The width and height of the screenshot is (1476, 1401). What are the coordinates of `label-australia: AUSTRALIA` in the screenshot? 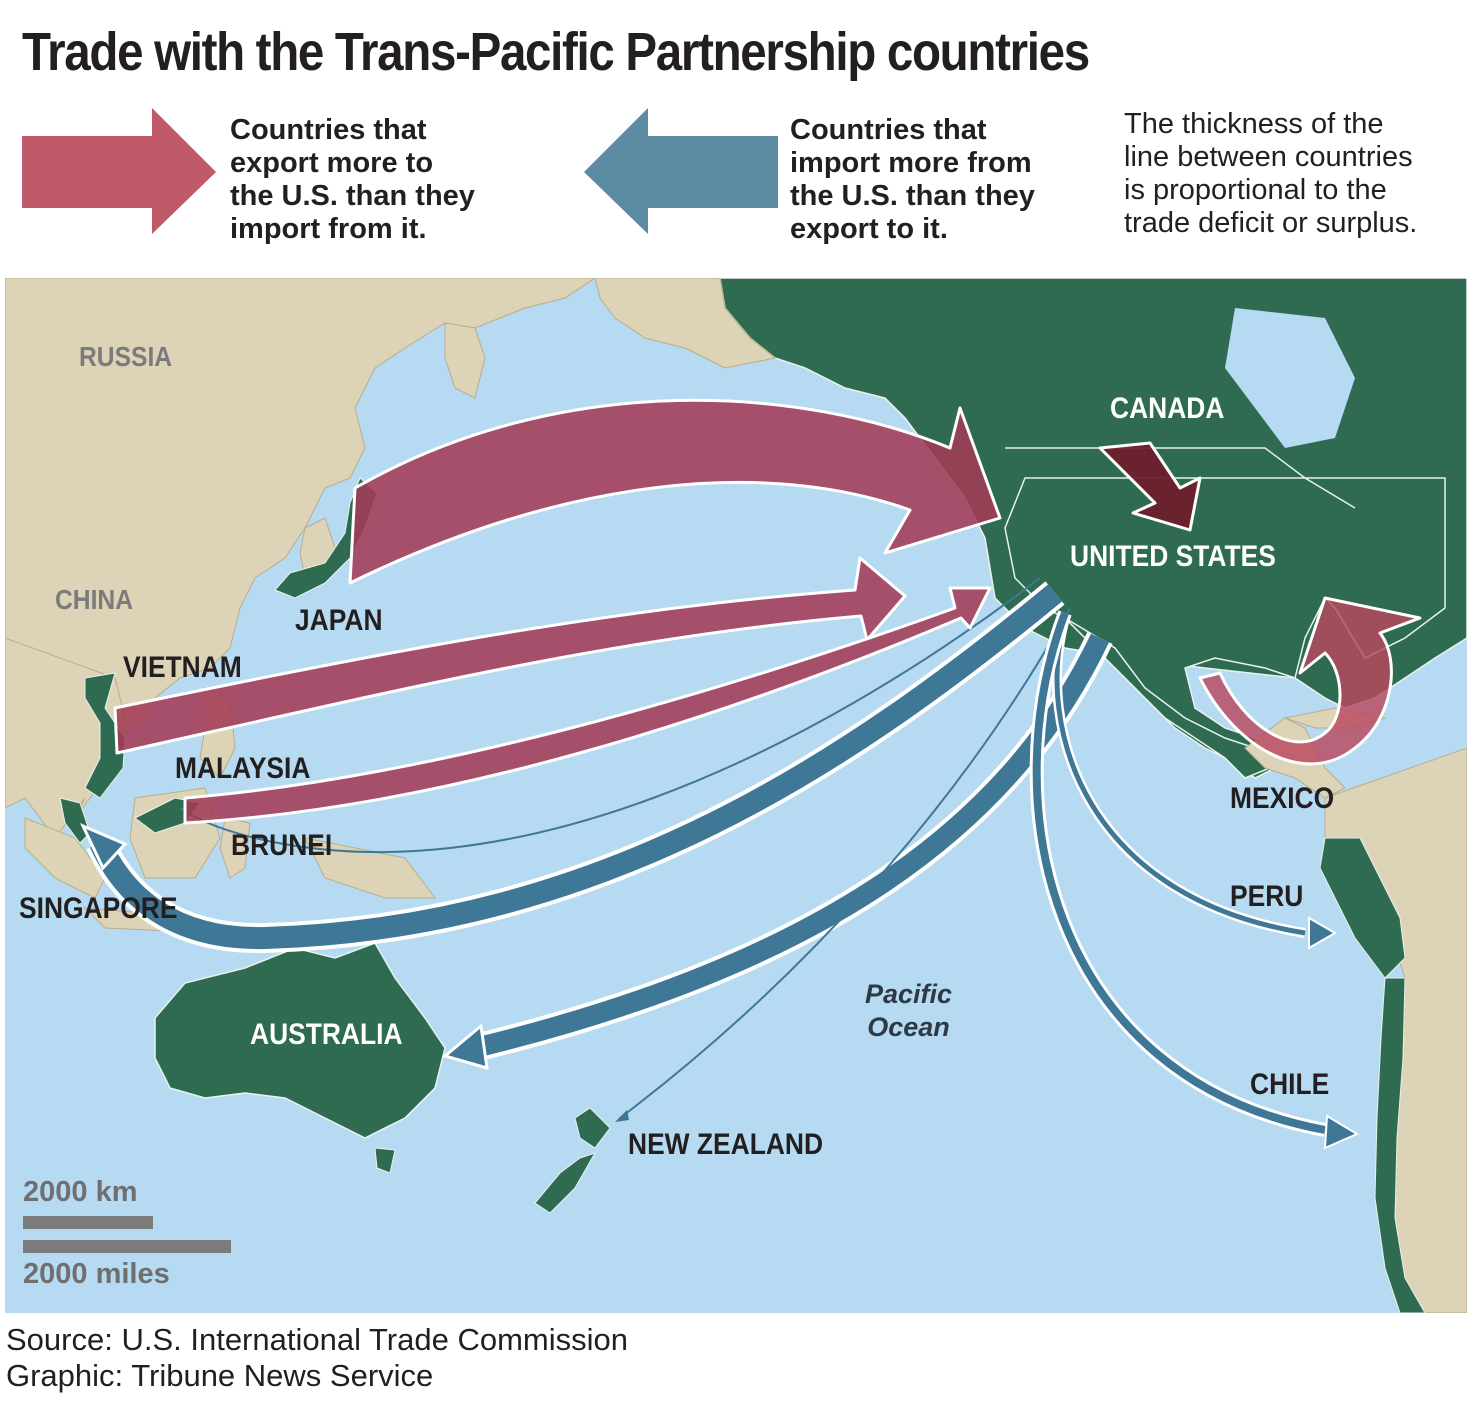 It's located at (326, 1034).